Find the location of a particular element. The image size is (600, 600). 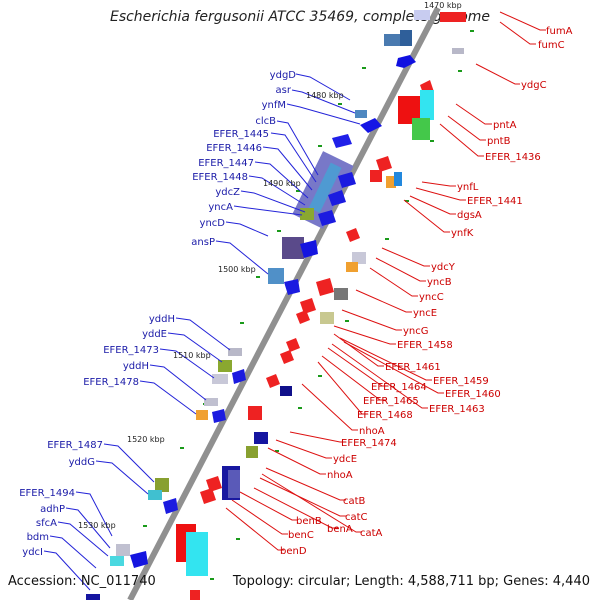

gene-label: yncA is located at coordinates (220, 207).